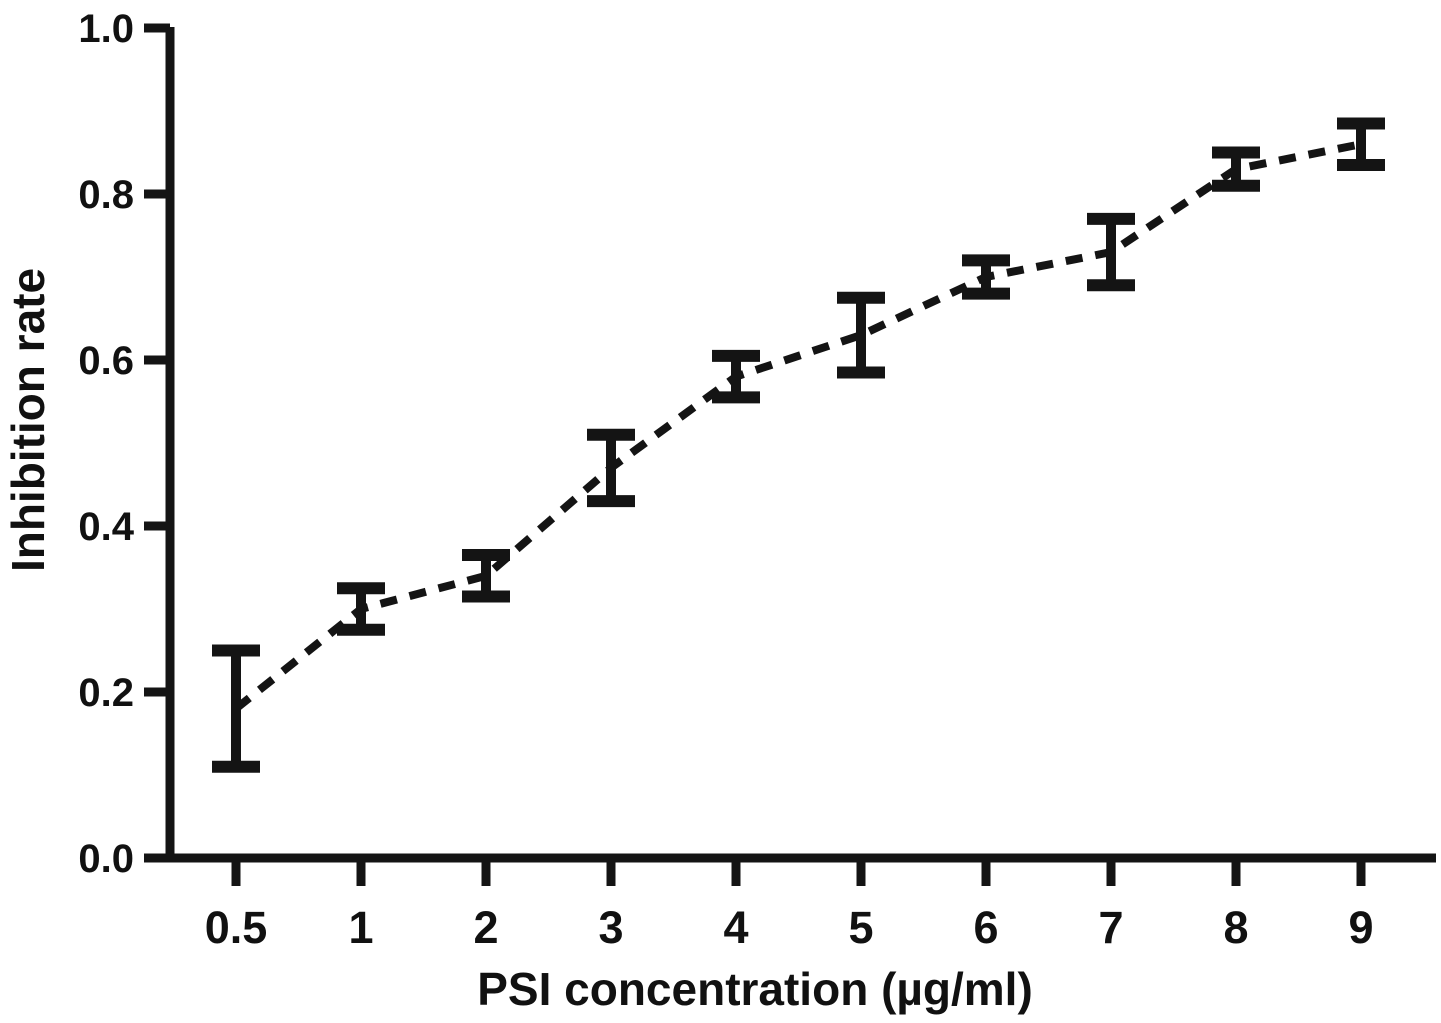 The image size is (1441, 1023). I want to click on x-axis-title: PSI concentration (µg/ml), so click(755, 989).